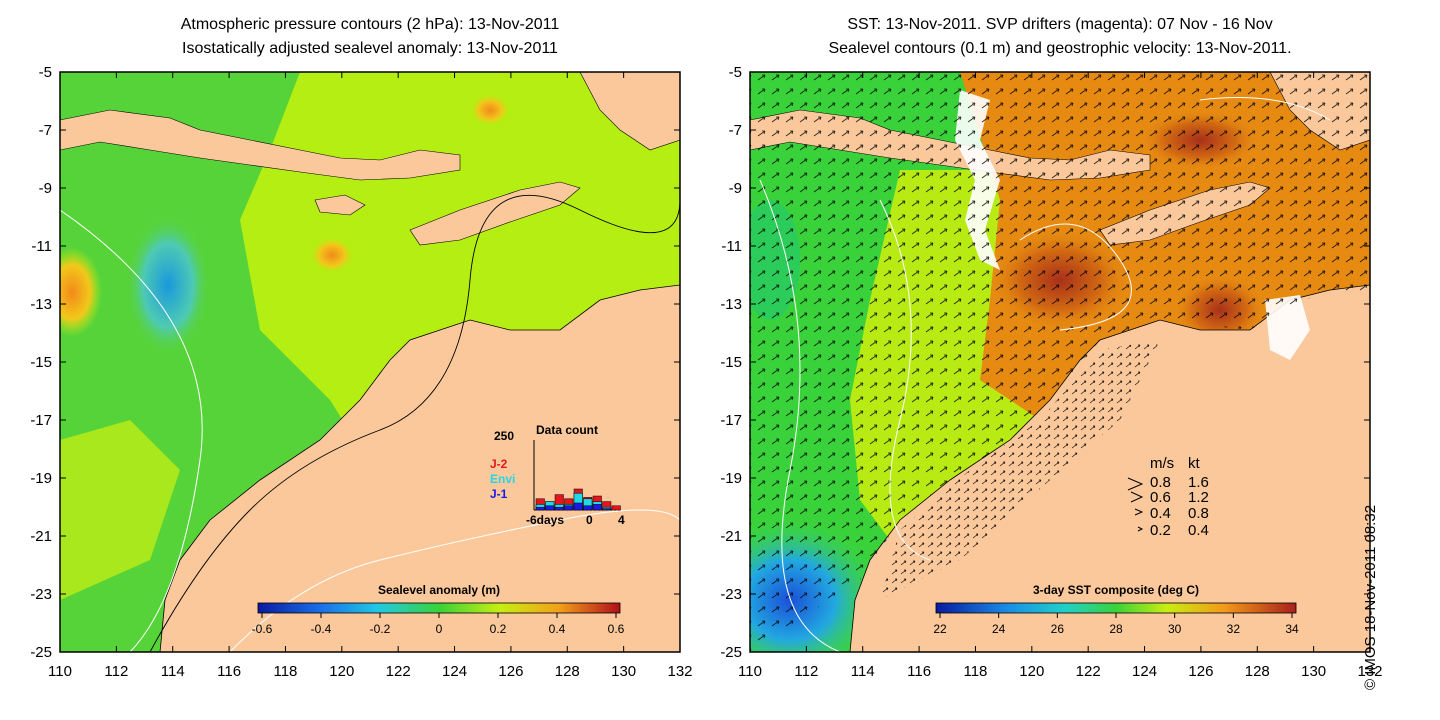 This screenshot has width=1440, height=720. What do you see at coordinates (502, 479) in the screenshot?
I see `legend-envi: Envi` at bounding box center [502, 479].